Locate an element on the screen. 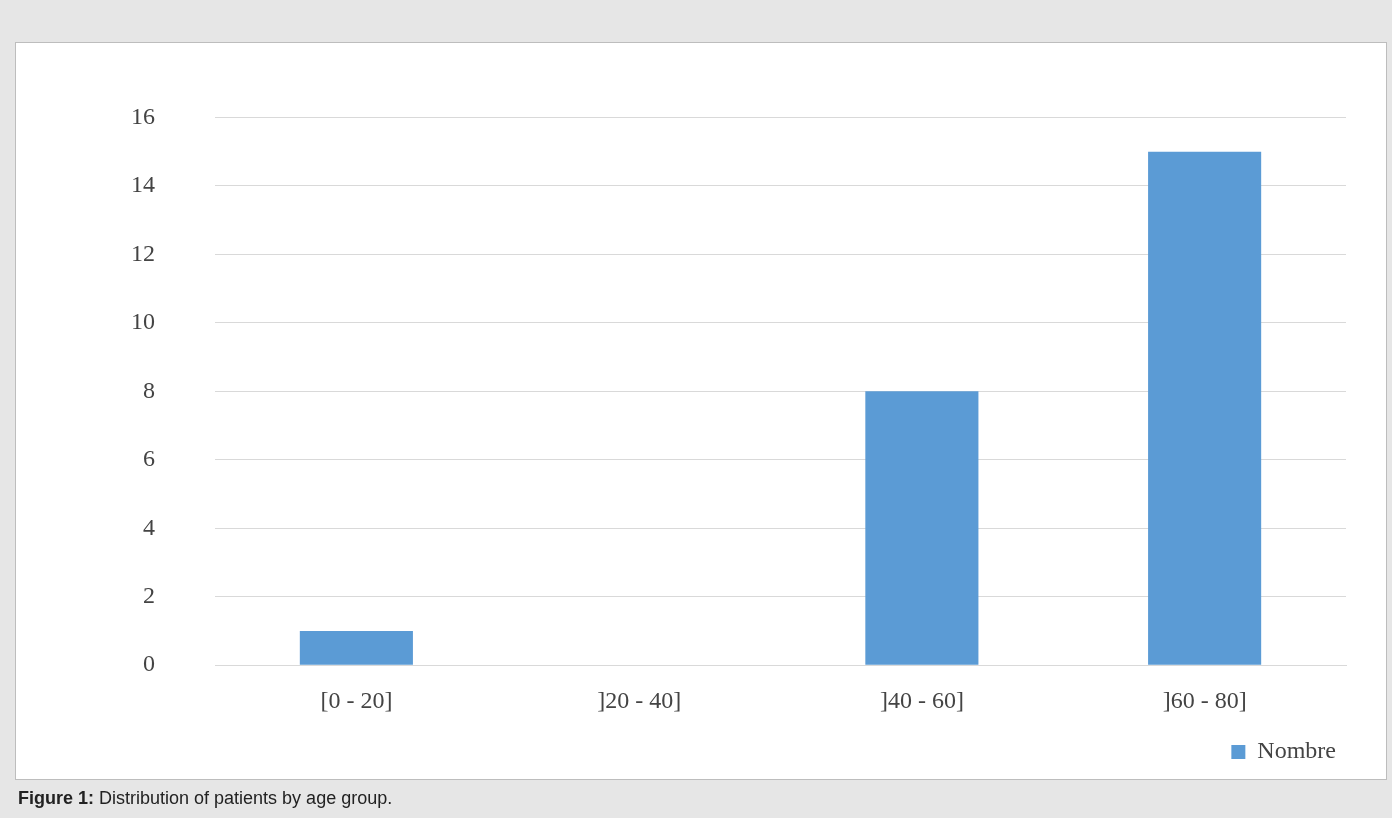 The image size is (1392, 818). x-tick-label: ]40 - 60] is located at coordinates (921, 699).